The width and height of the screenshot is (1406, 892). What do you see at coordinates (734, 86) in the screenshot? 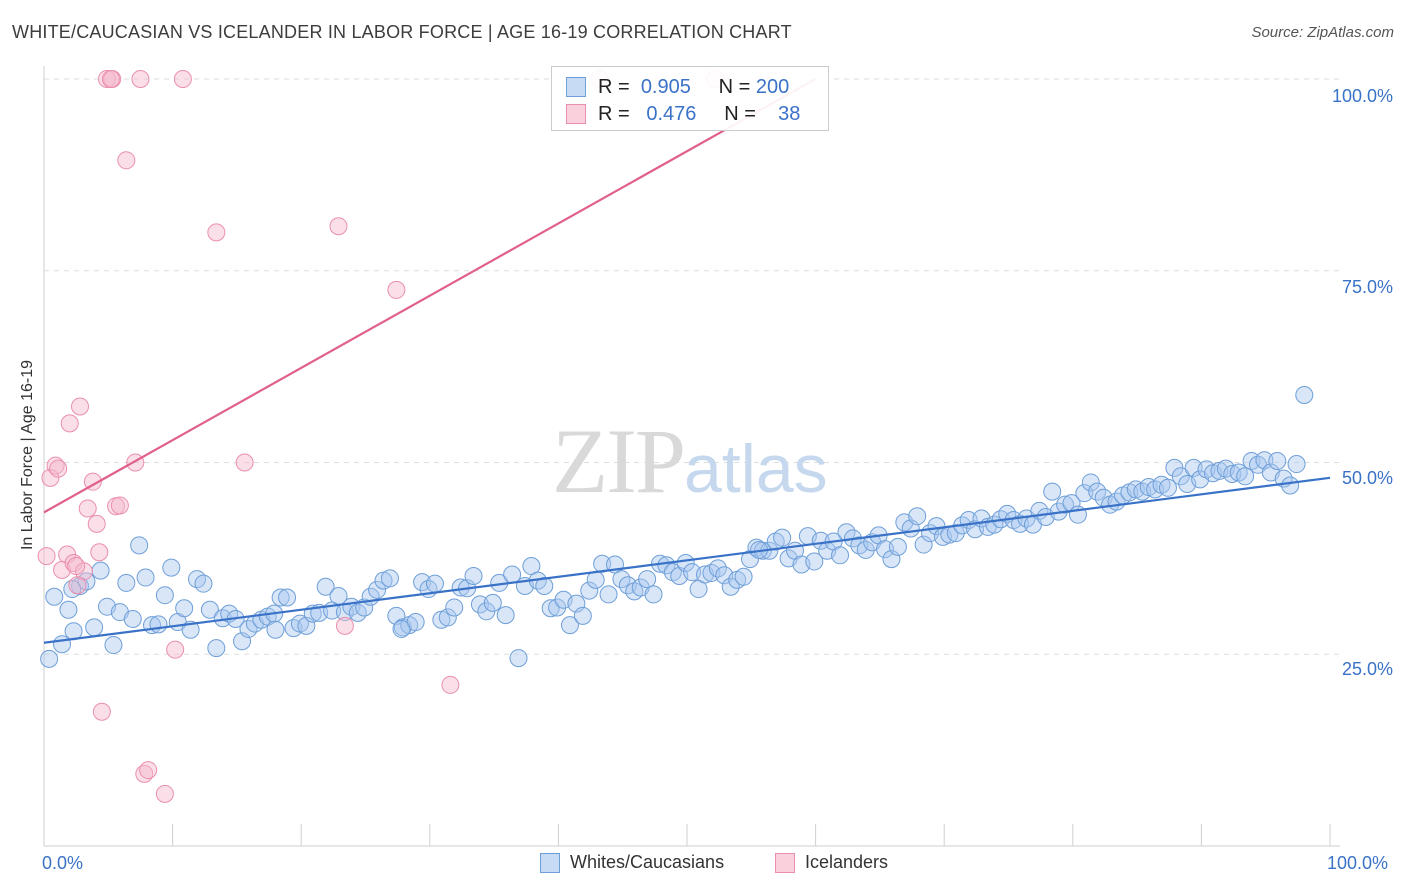
I see `legend-n-label: N =` at bounding box center [734, 86].